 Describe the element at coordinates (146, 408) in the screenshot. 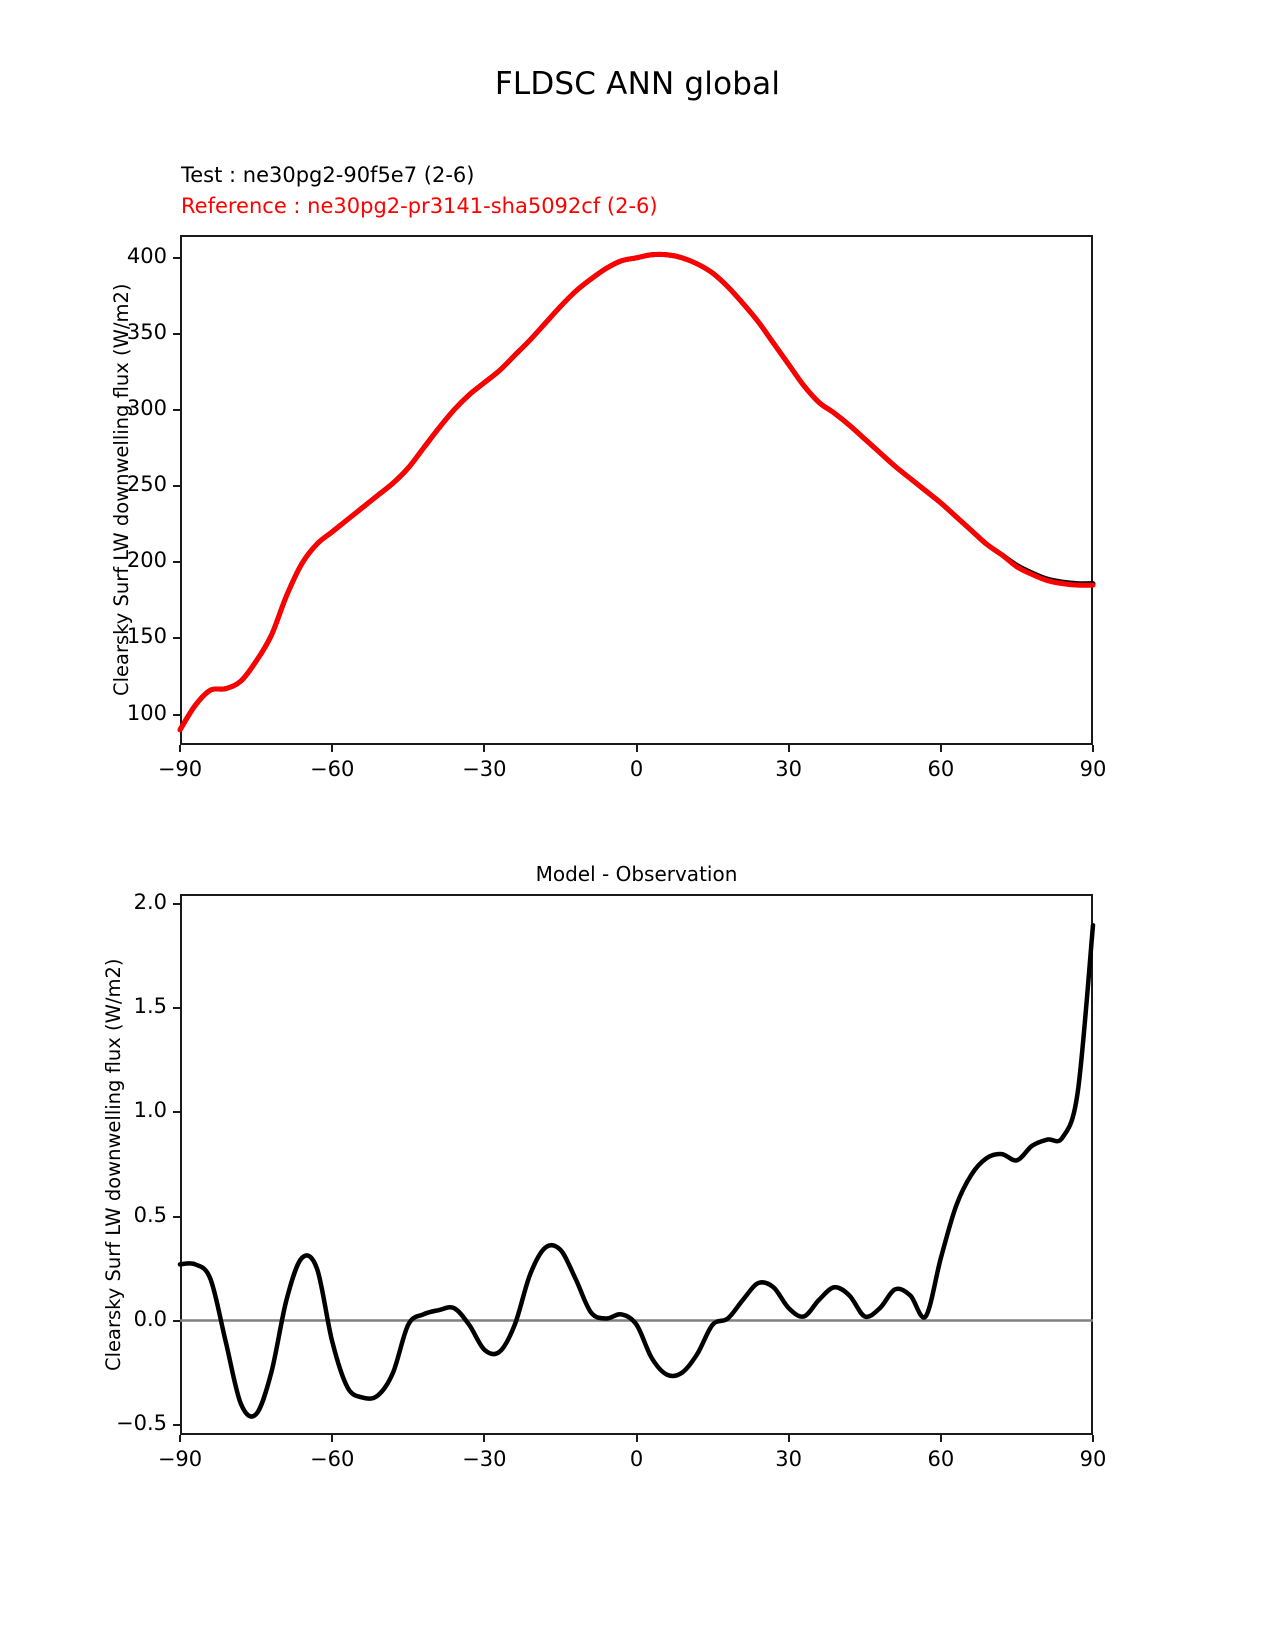

I see `y-tick-label: 300` at that location.